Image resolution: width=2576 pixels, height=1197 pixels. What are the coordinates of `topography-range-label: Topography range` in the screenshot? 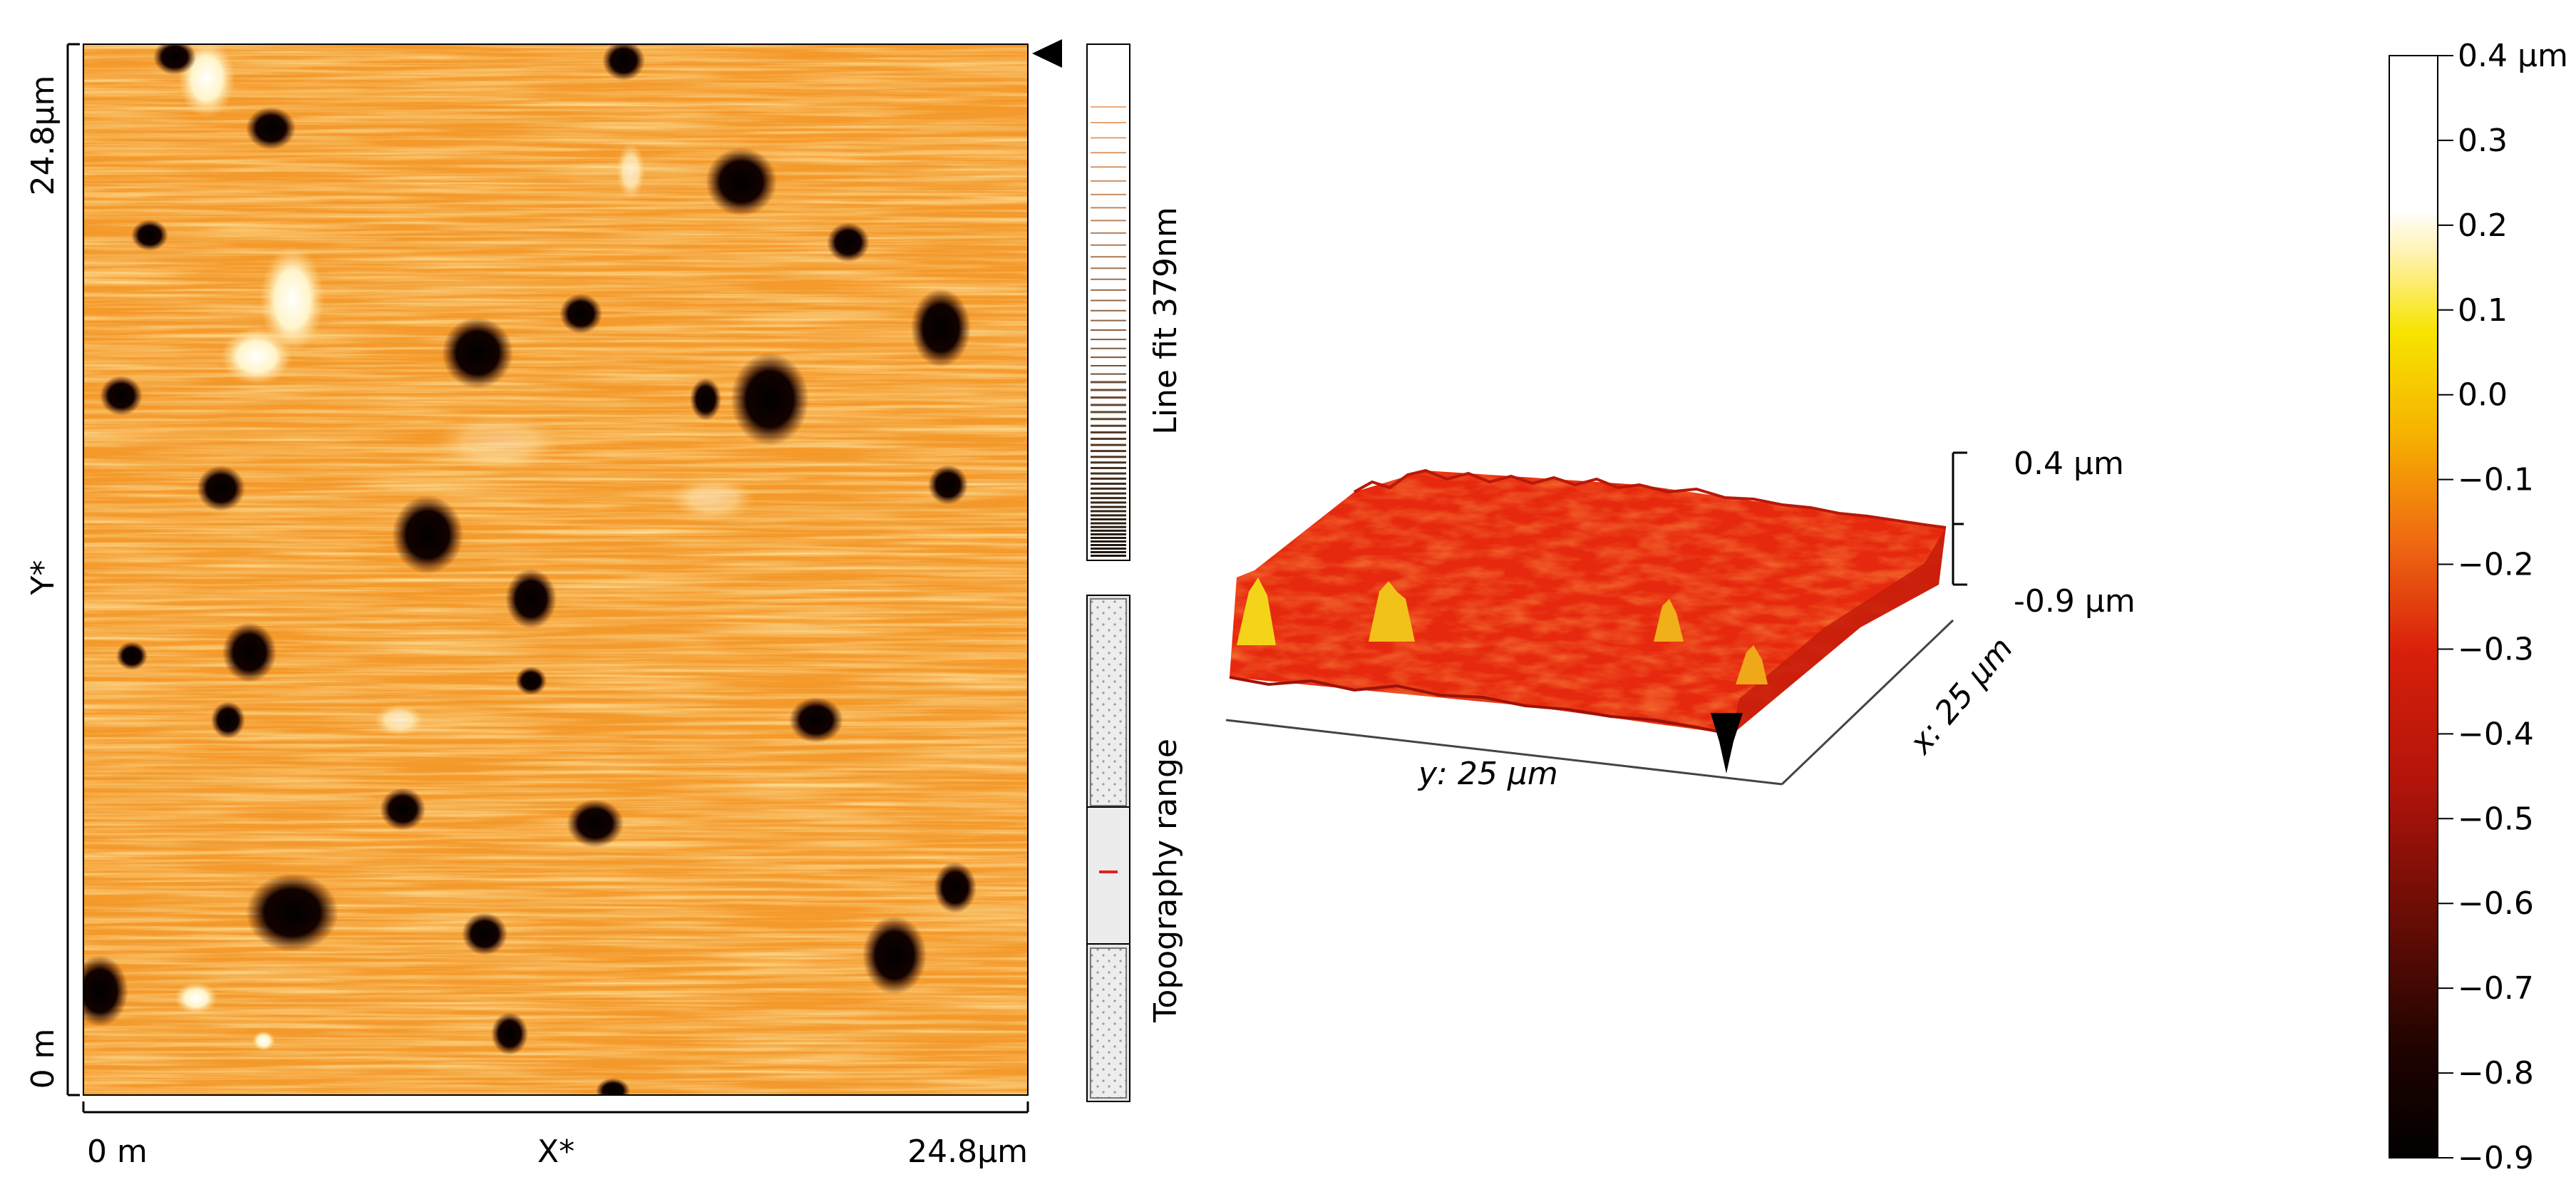 It's located at (1166, 881).